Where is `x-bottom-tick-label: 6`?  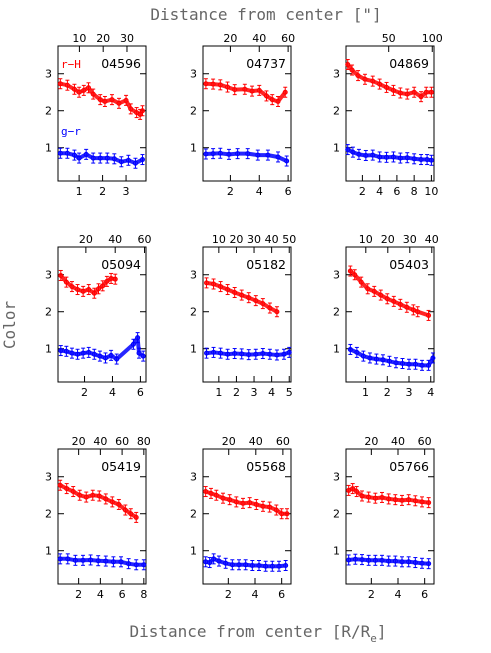 x-bottom-tick-label: 6 is located at coordinates (424, 594).